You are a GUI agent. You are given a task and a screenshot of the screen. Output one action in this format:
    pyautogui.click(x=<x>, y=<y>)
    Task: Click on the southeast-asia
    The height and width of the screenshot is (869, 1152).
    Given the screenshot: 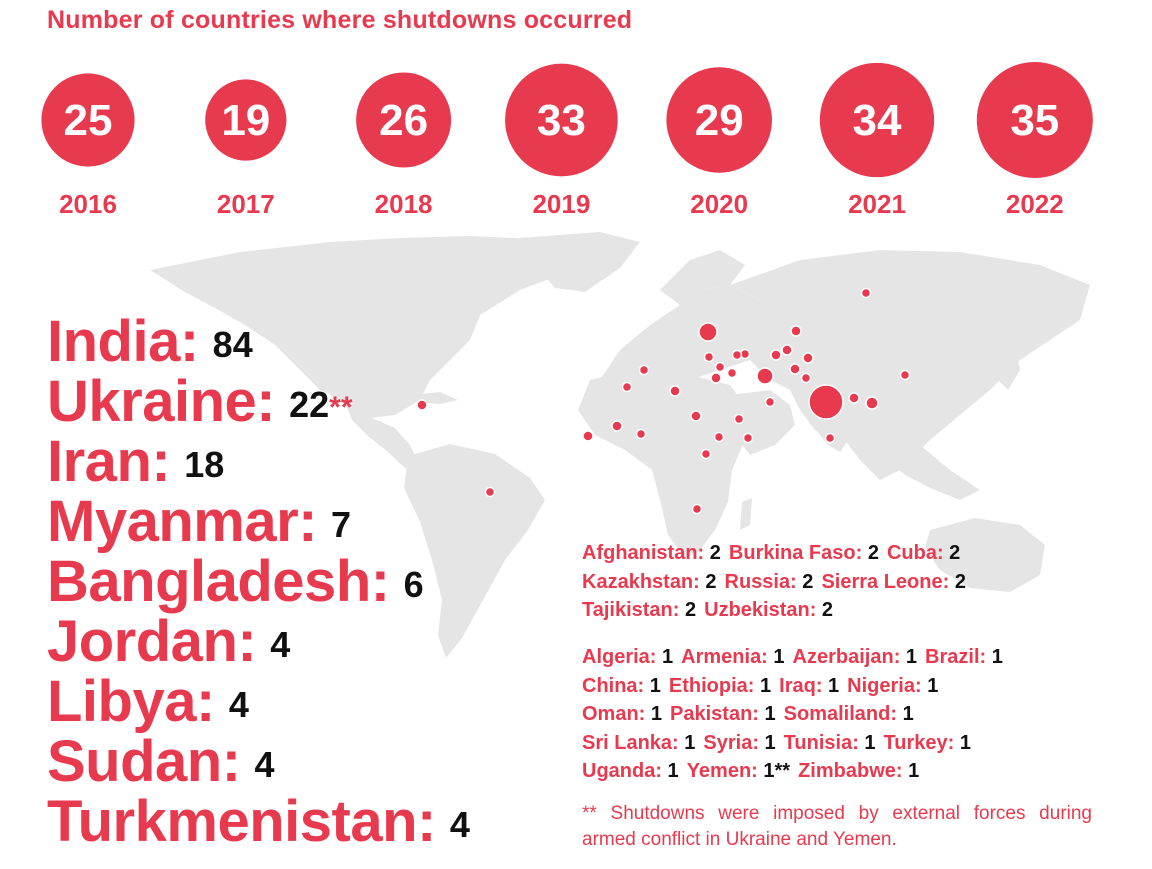 What is the action you would take?
    pyautogui.click(x=930, y=465)
    